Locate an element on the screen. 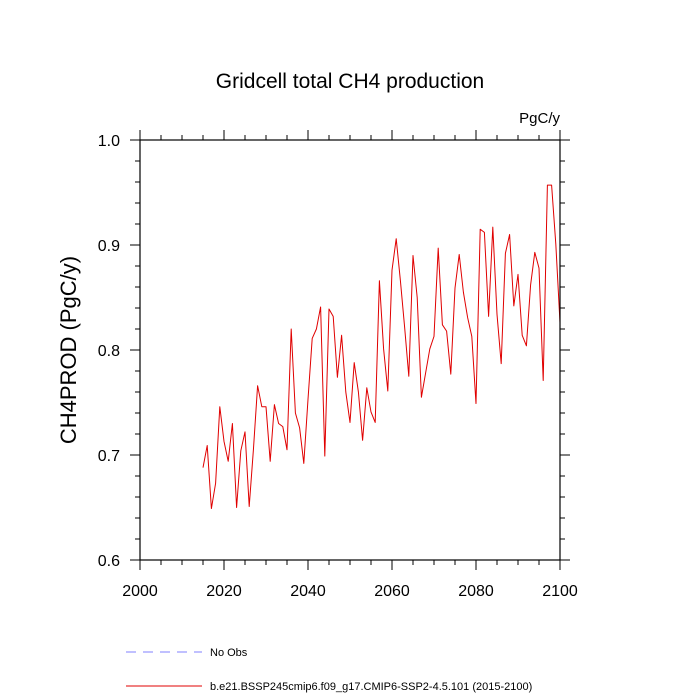 The height and width of the screenshot is (700, 700). x-tick-label: 2040 is located at coordinates (308, 591).